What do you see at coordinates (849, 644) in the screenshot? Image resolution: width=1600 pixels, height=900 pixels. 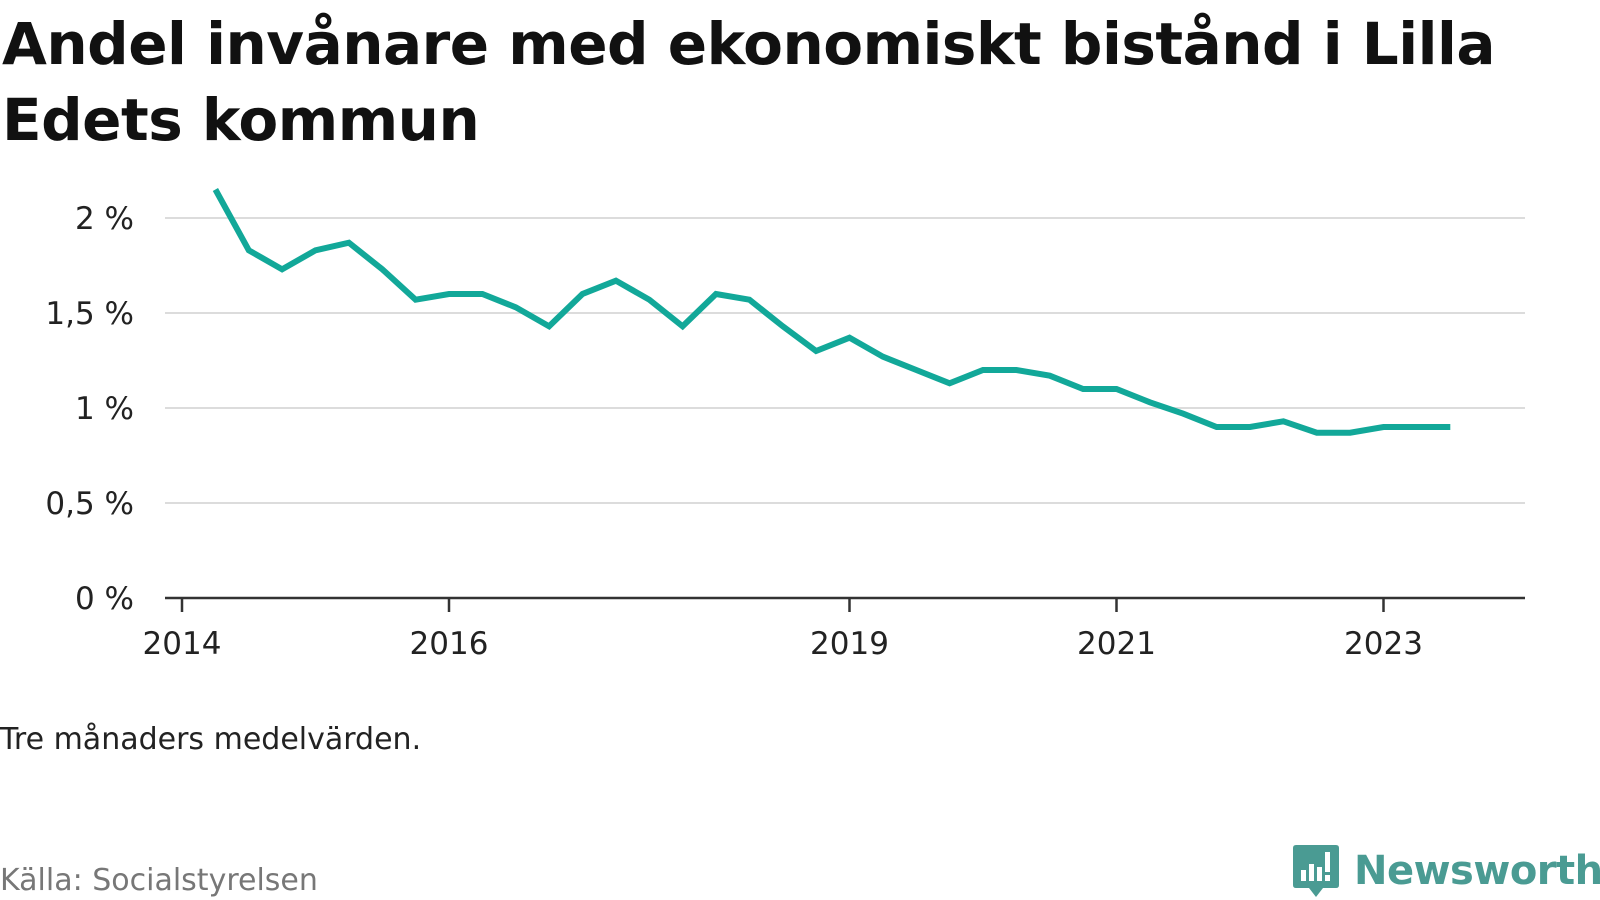 I see `x-tick-label: 2019` at bounding box center [849, 644].